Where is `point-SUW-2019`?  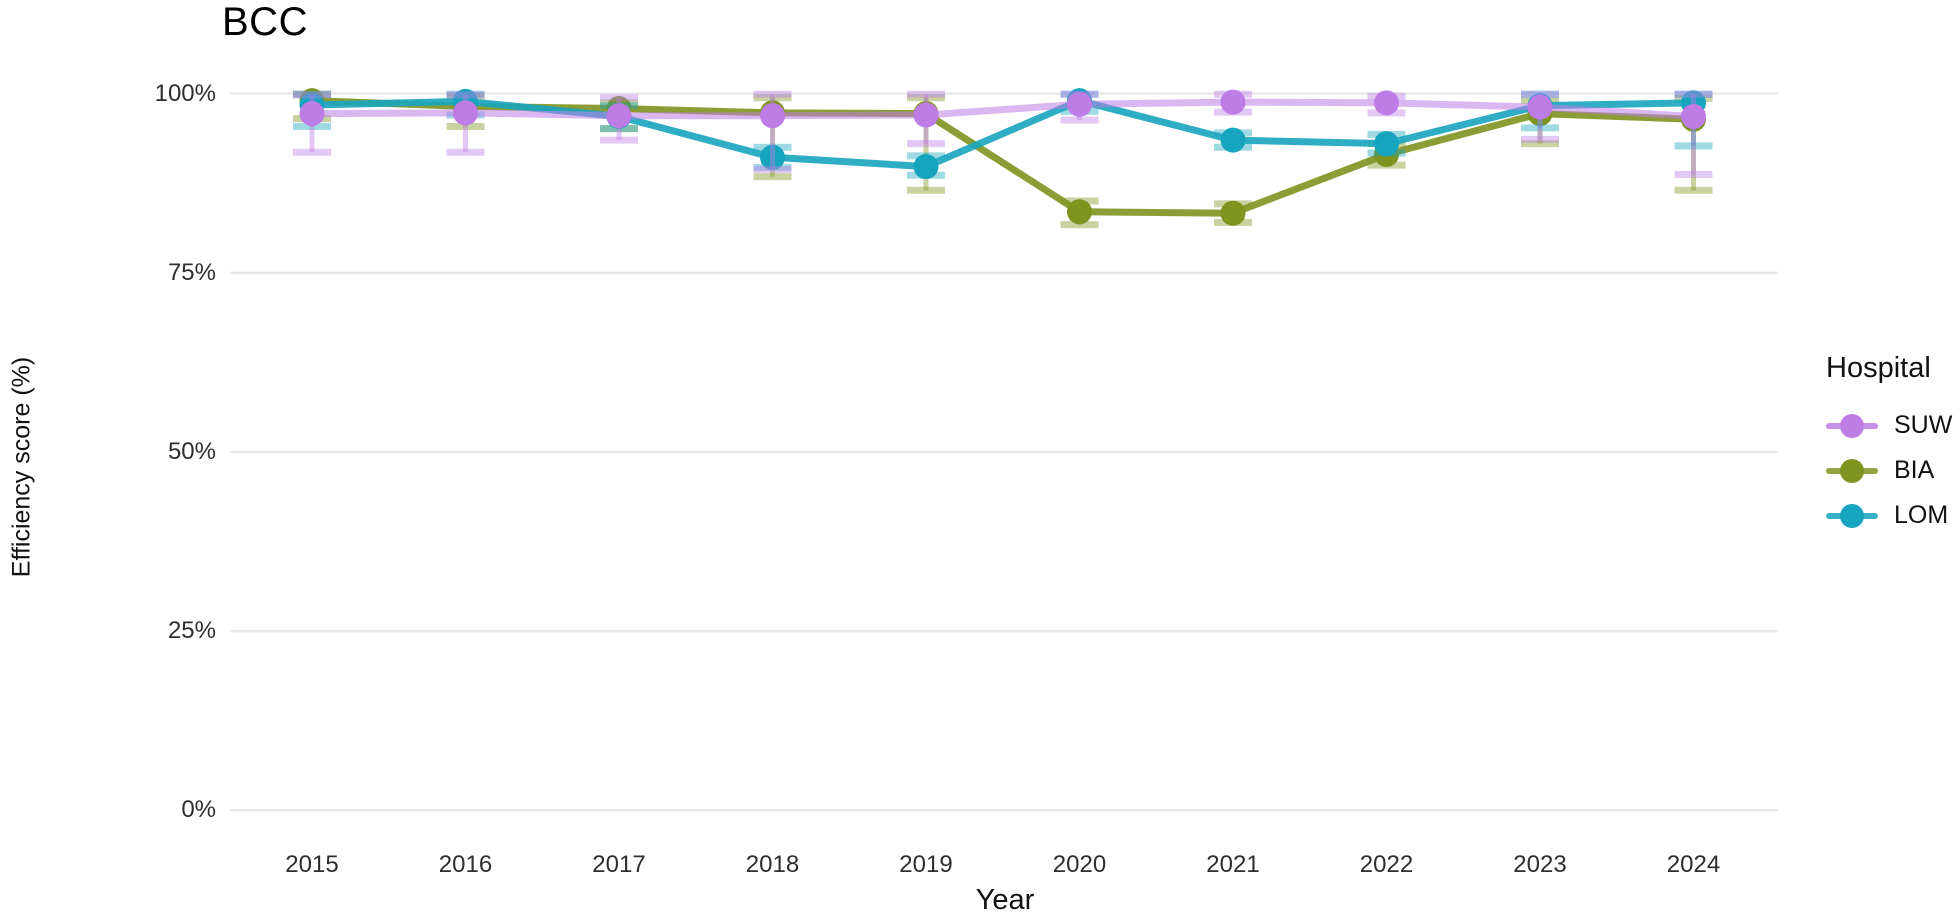
point-SUW-2019 is located at coordinates (926, 115).